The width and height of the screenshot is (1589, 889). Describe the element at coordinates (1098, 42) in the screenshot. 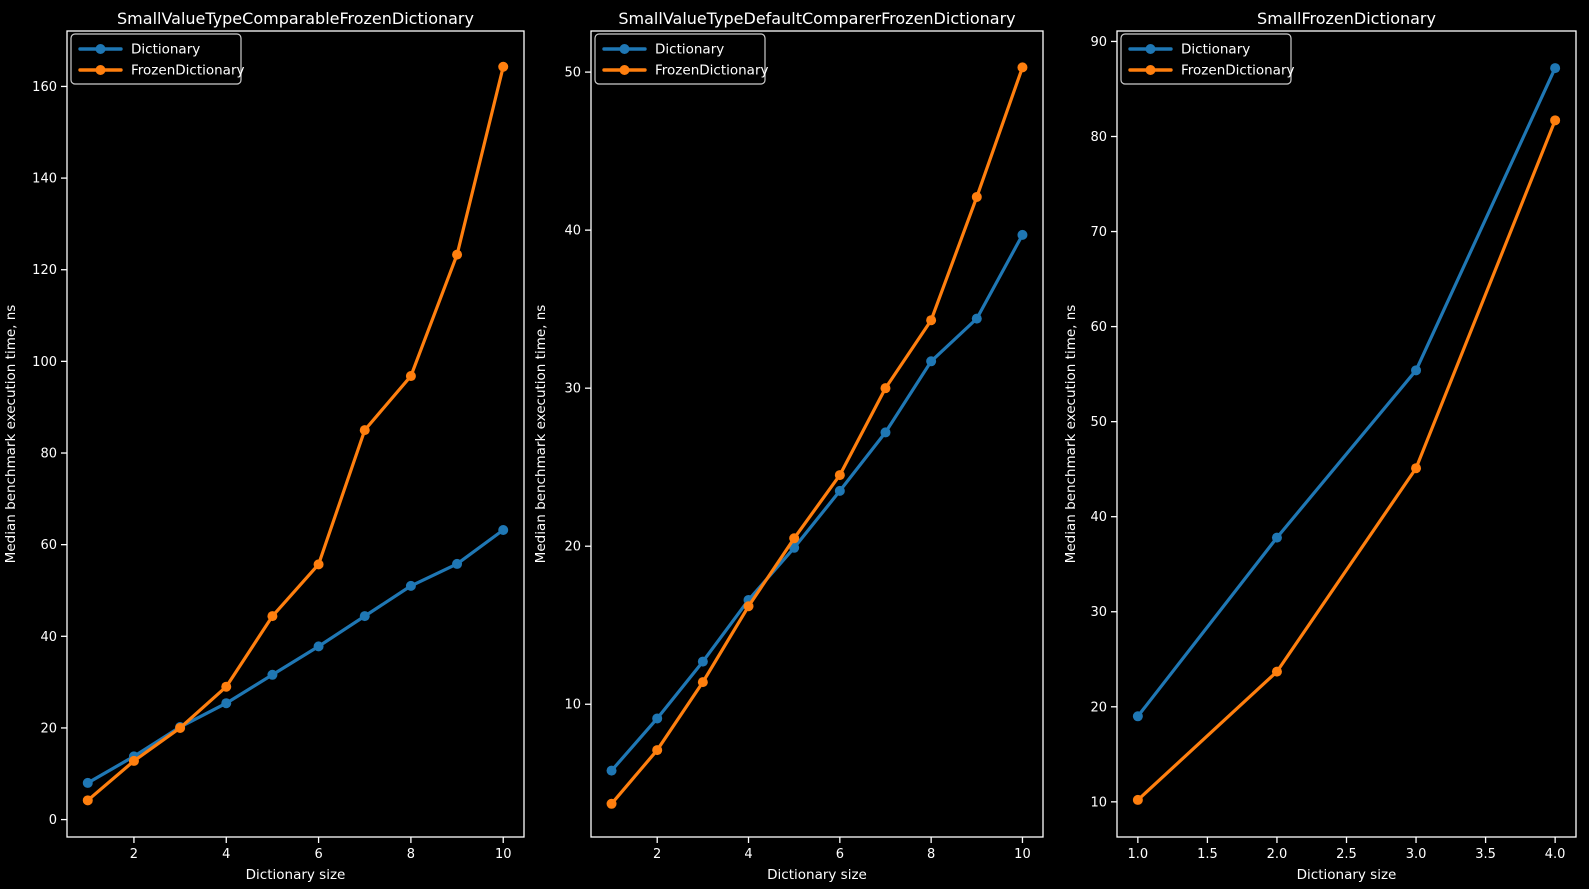

I see `y-tick-label: 90` at that location.